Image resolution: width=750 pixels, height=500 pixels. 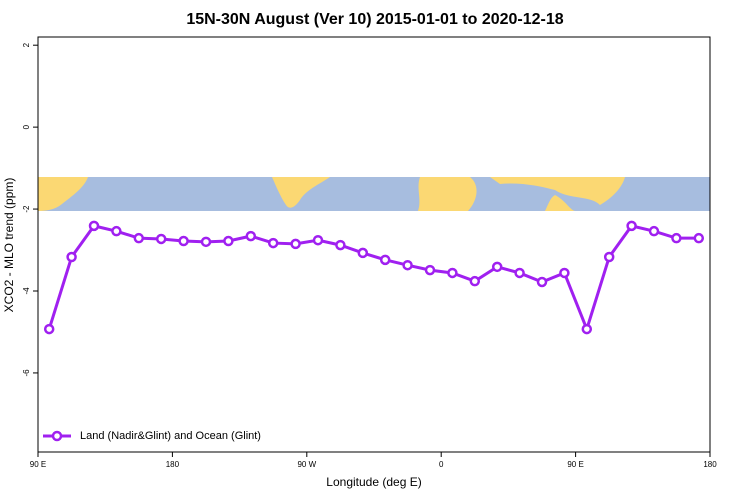 What do you see at coordinates (306, 464) in the screenshot?
I see `x-tick-label: 90 W` at bounding box center [306, 464].